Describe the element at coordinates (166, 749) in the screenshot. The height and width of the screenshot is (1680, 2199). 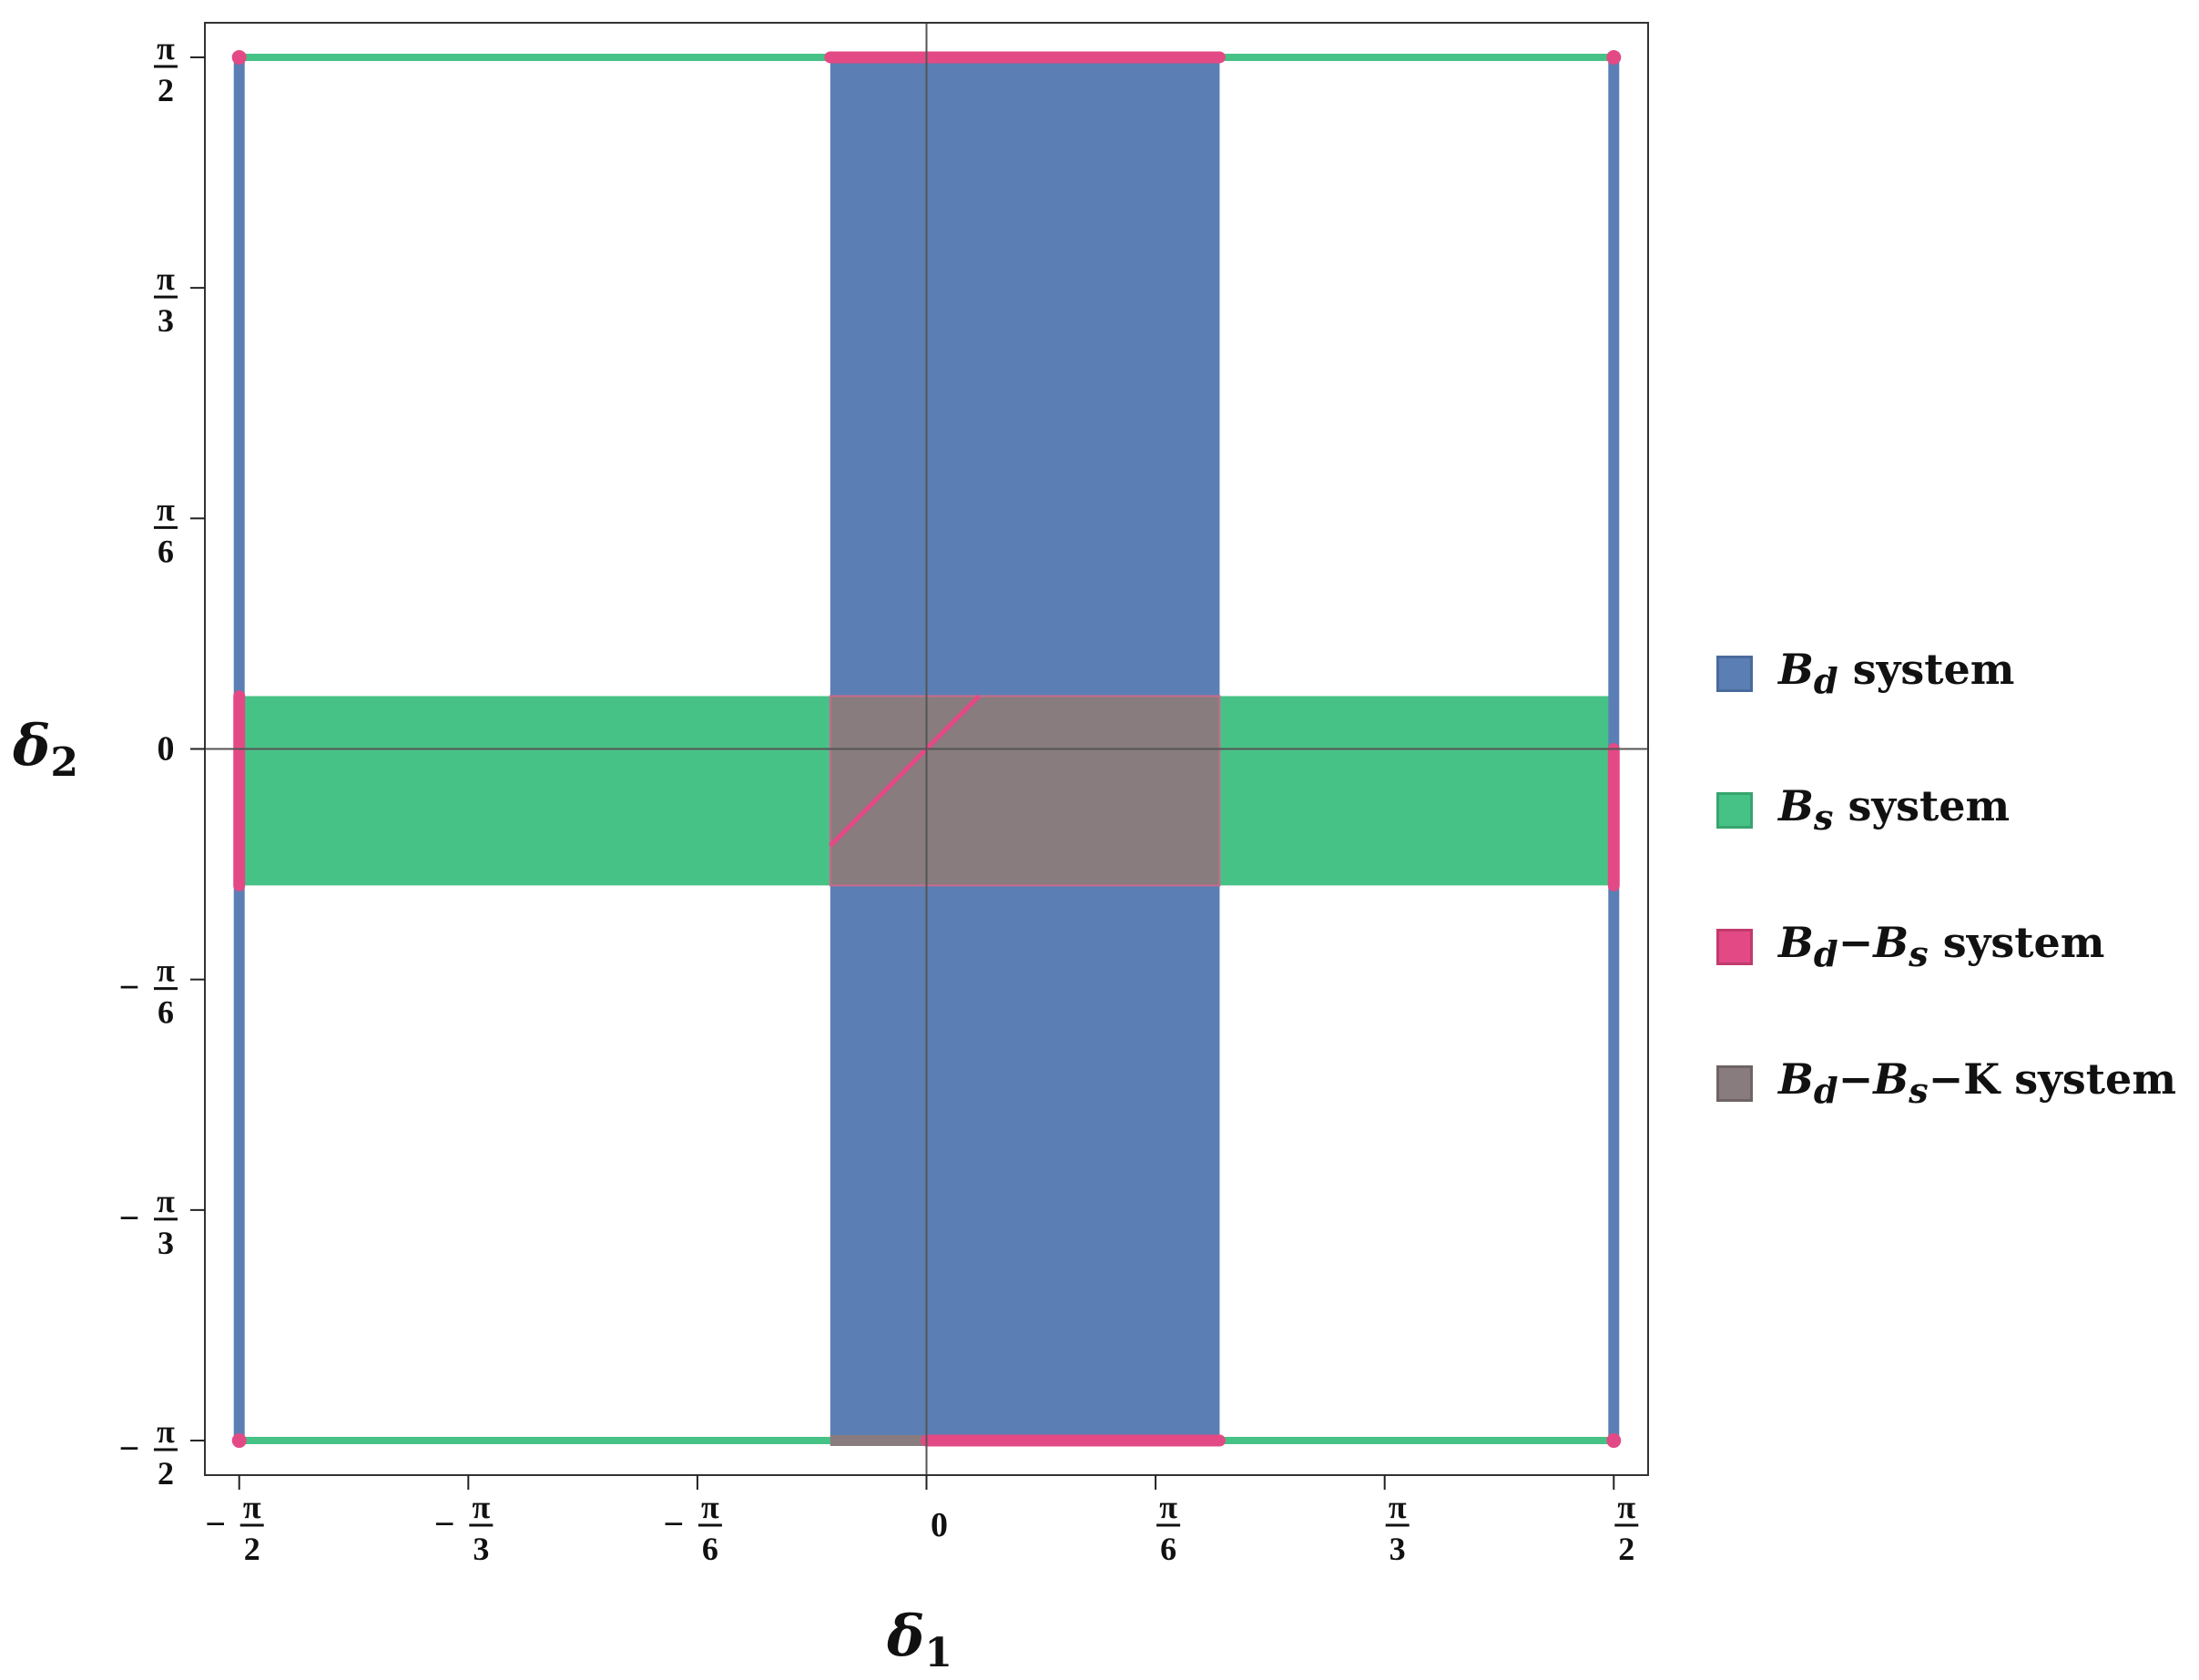
I see `y-tick-label-zero: 0` at that location.